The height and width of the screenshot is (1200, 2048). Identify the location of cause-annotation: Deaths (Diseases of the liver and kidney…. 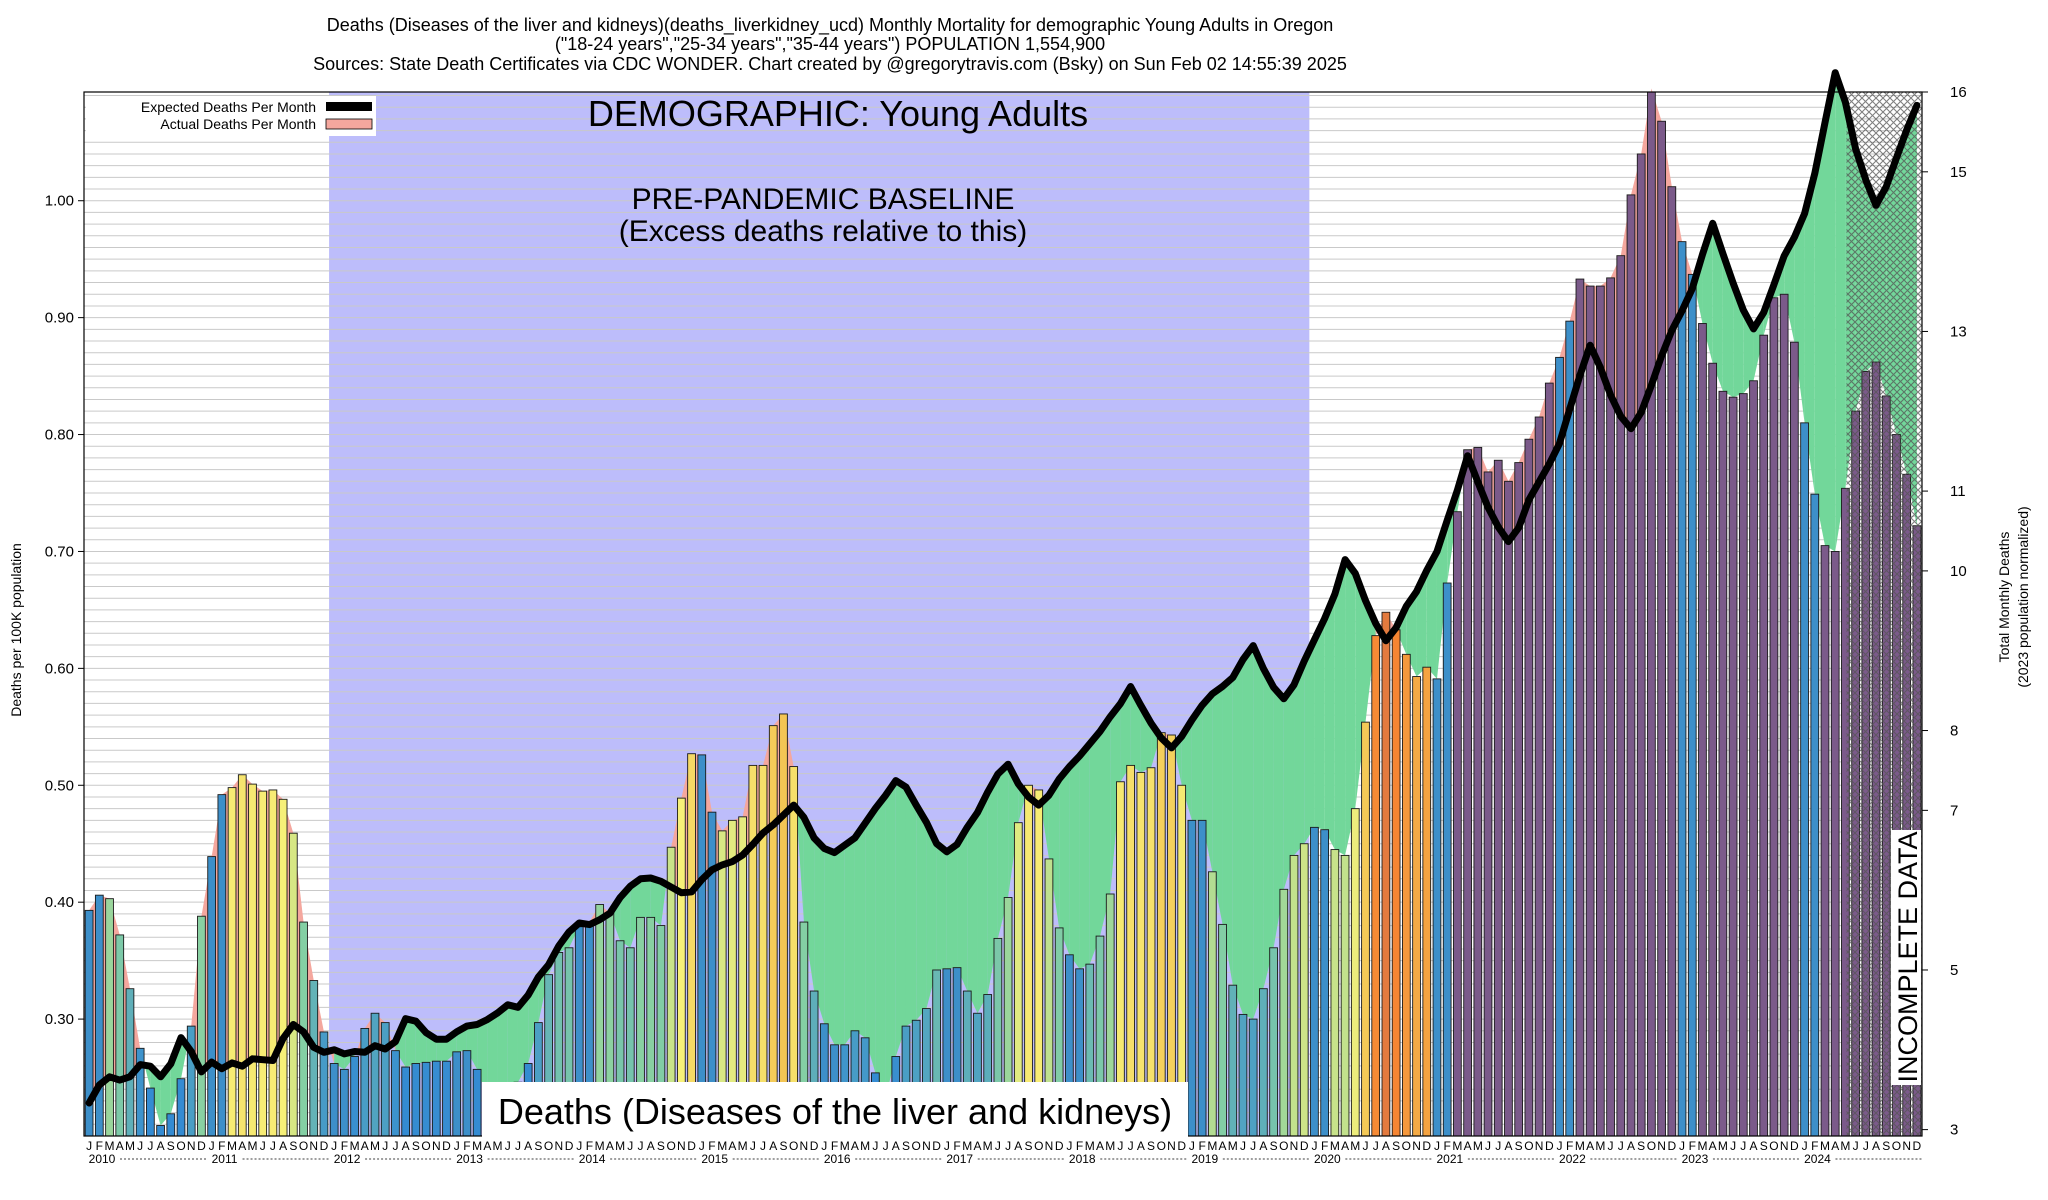
(835, 1111).